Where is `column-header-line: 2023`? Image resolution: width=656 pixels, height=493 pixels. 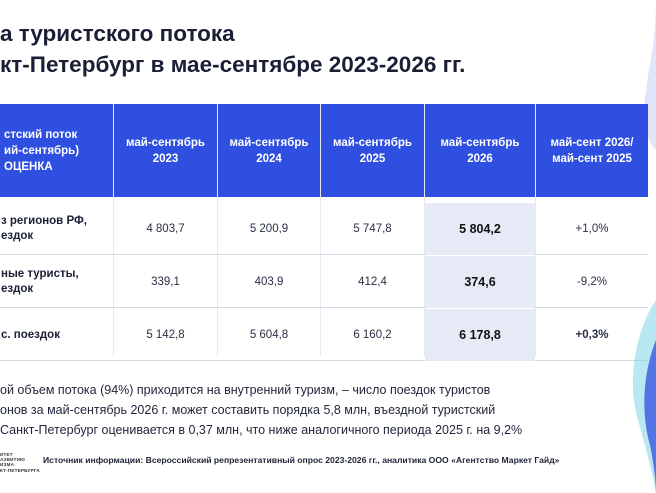 column-header-line: 2023 is located at coordinates (165, 158).